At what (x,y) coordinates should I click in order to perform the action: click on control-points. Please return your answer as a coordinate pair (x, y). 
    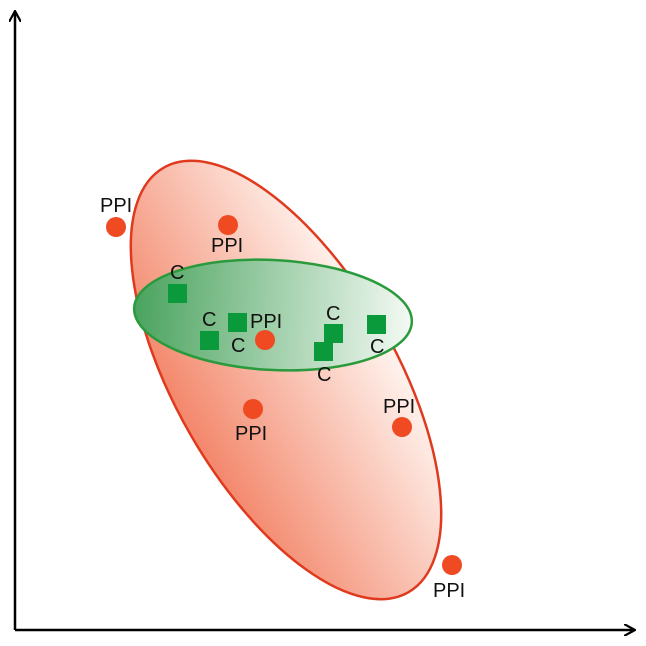
    Looking at the image, I should click on (277, 322).